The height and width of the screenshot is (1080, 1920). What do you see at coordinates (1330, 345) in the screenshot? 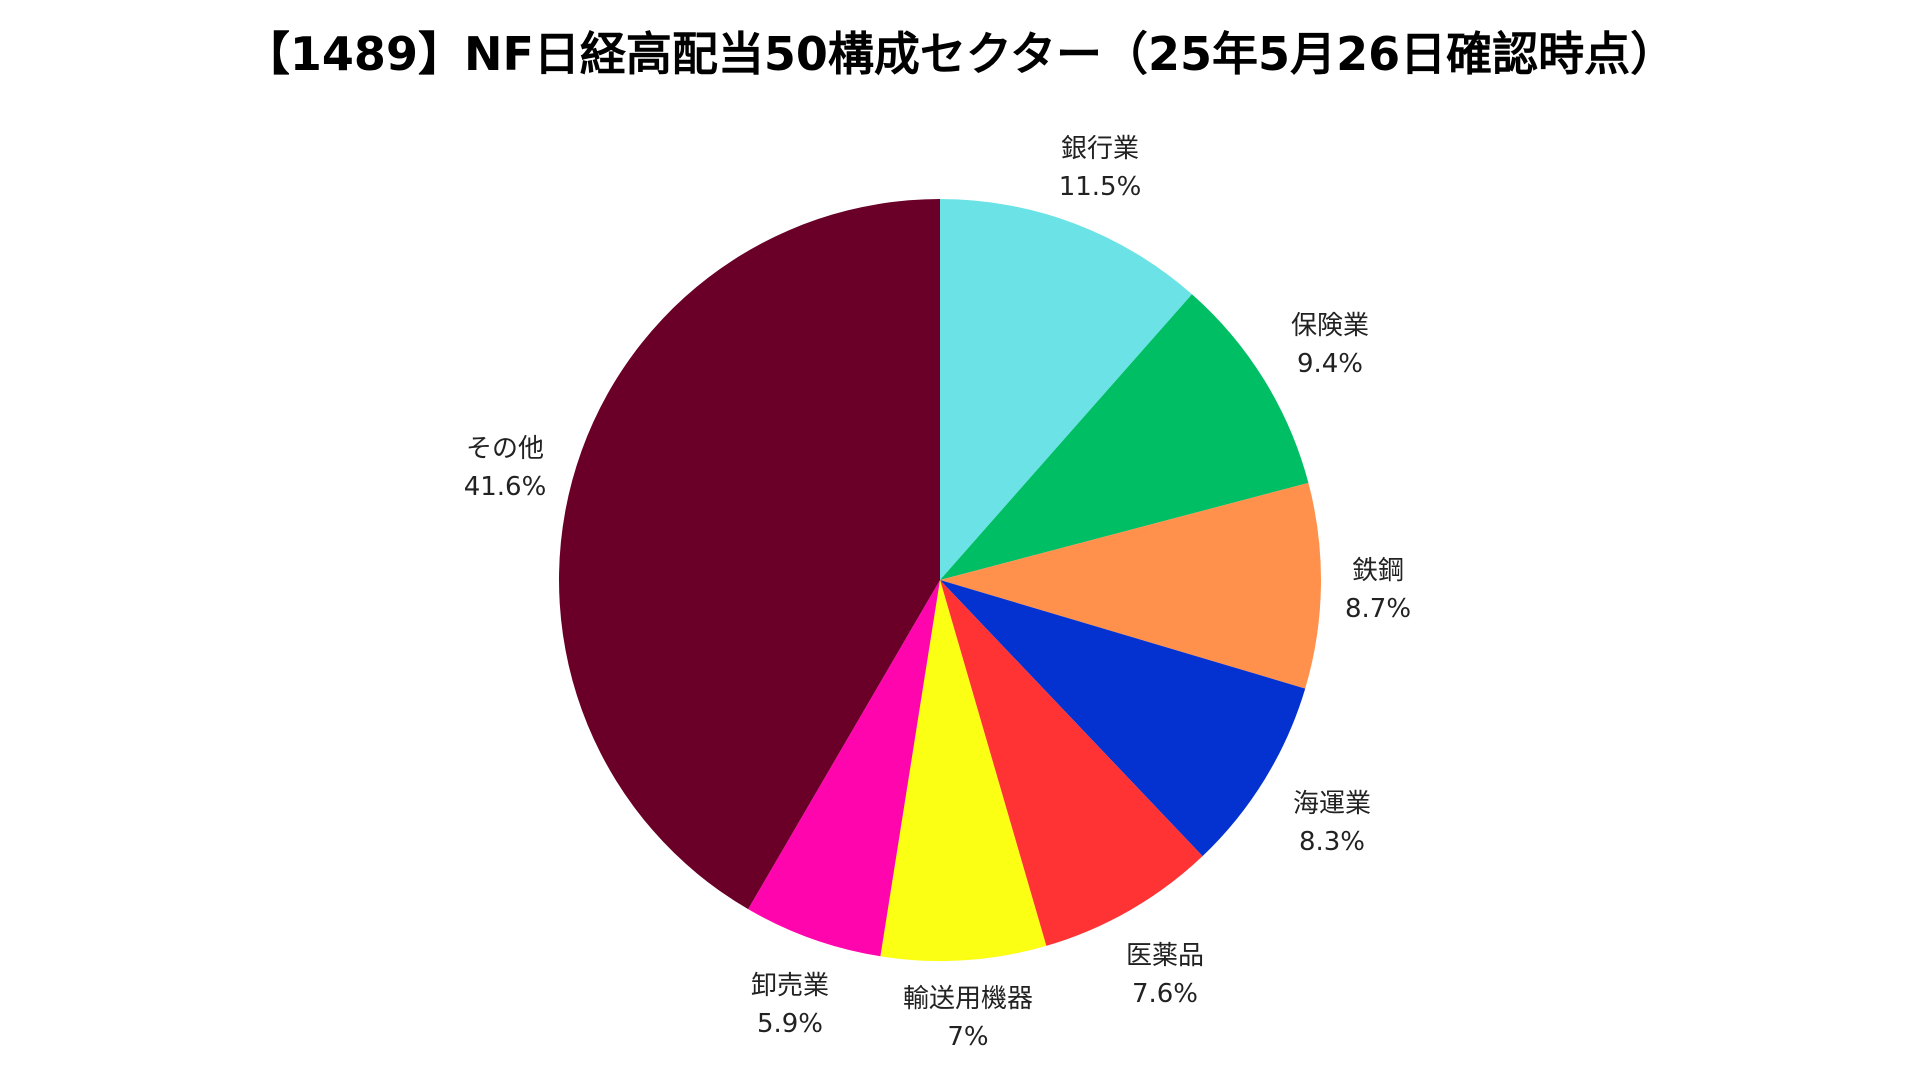
I see `slice-label: 保険業 9.4%` at bounding box center [1330, 345].